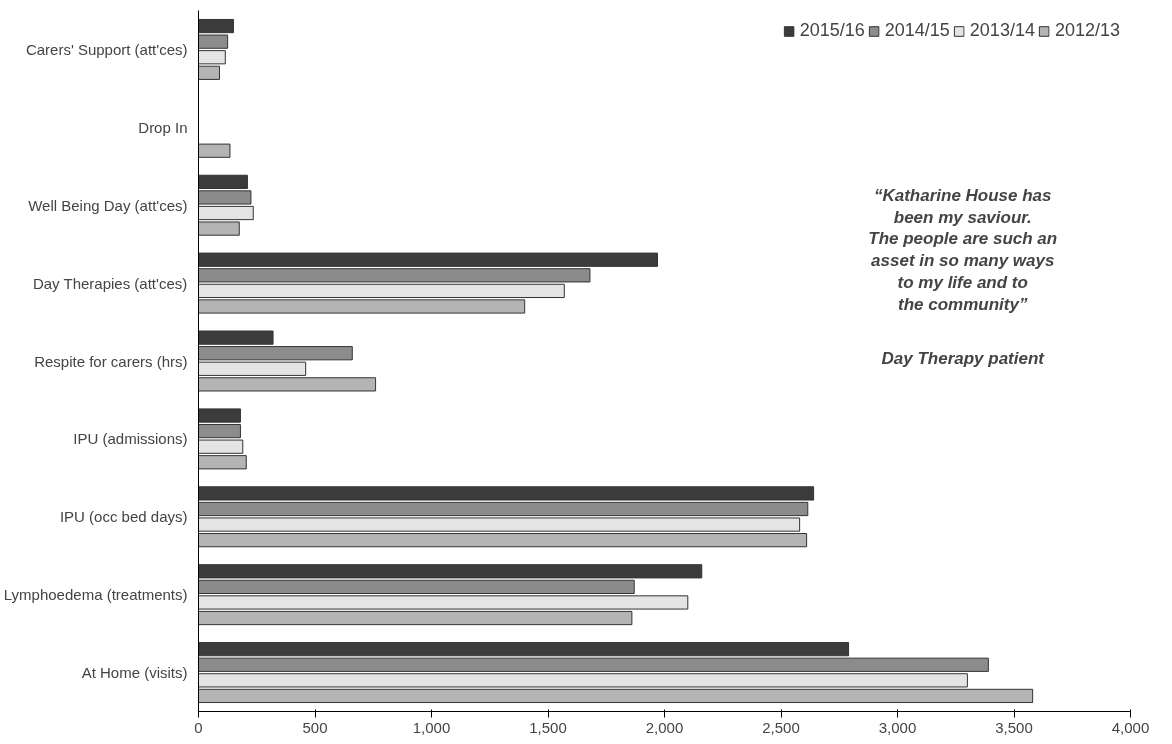 The image size is (1172, 744). Describe the element at coordinates (130, 439) in the screenshot. I see `y-tick-label: IPU (admissions)` at that location.